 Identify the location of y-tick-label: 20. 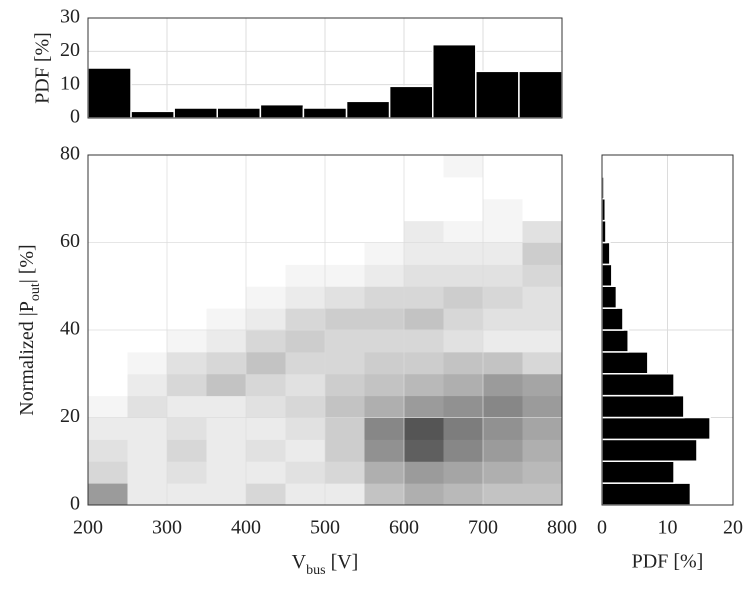
(70, 416).